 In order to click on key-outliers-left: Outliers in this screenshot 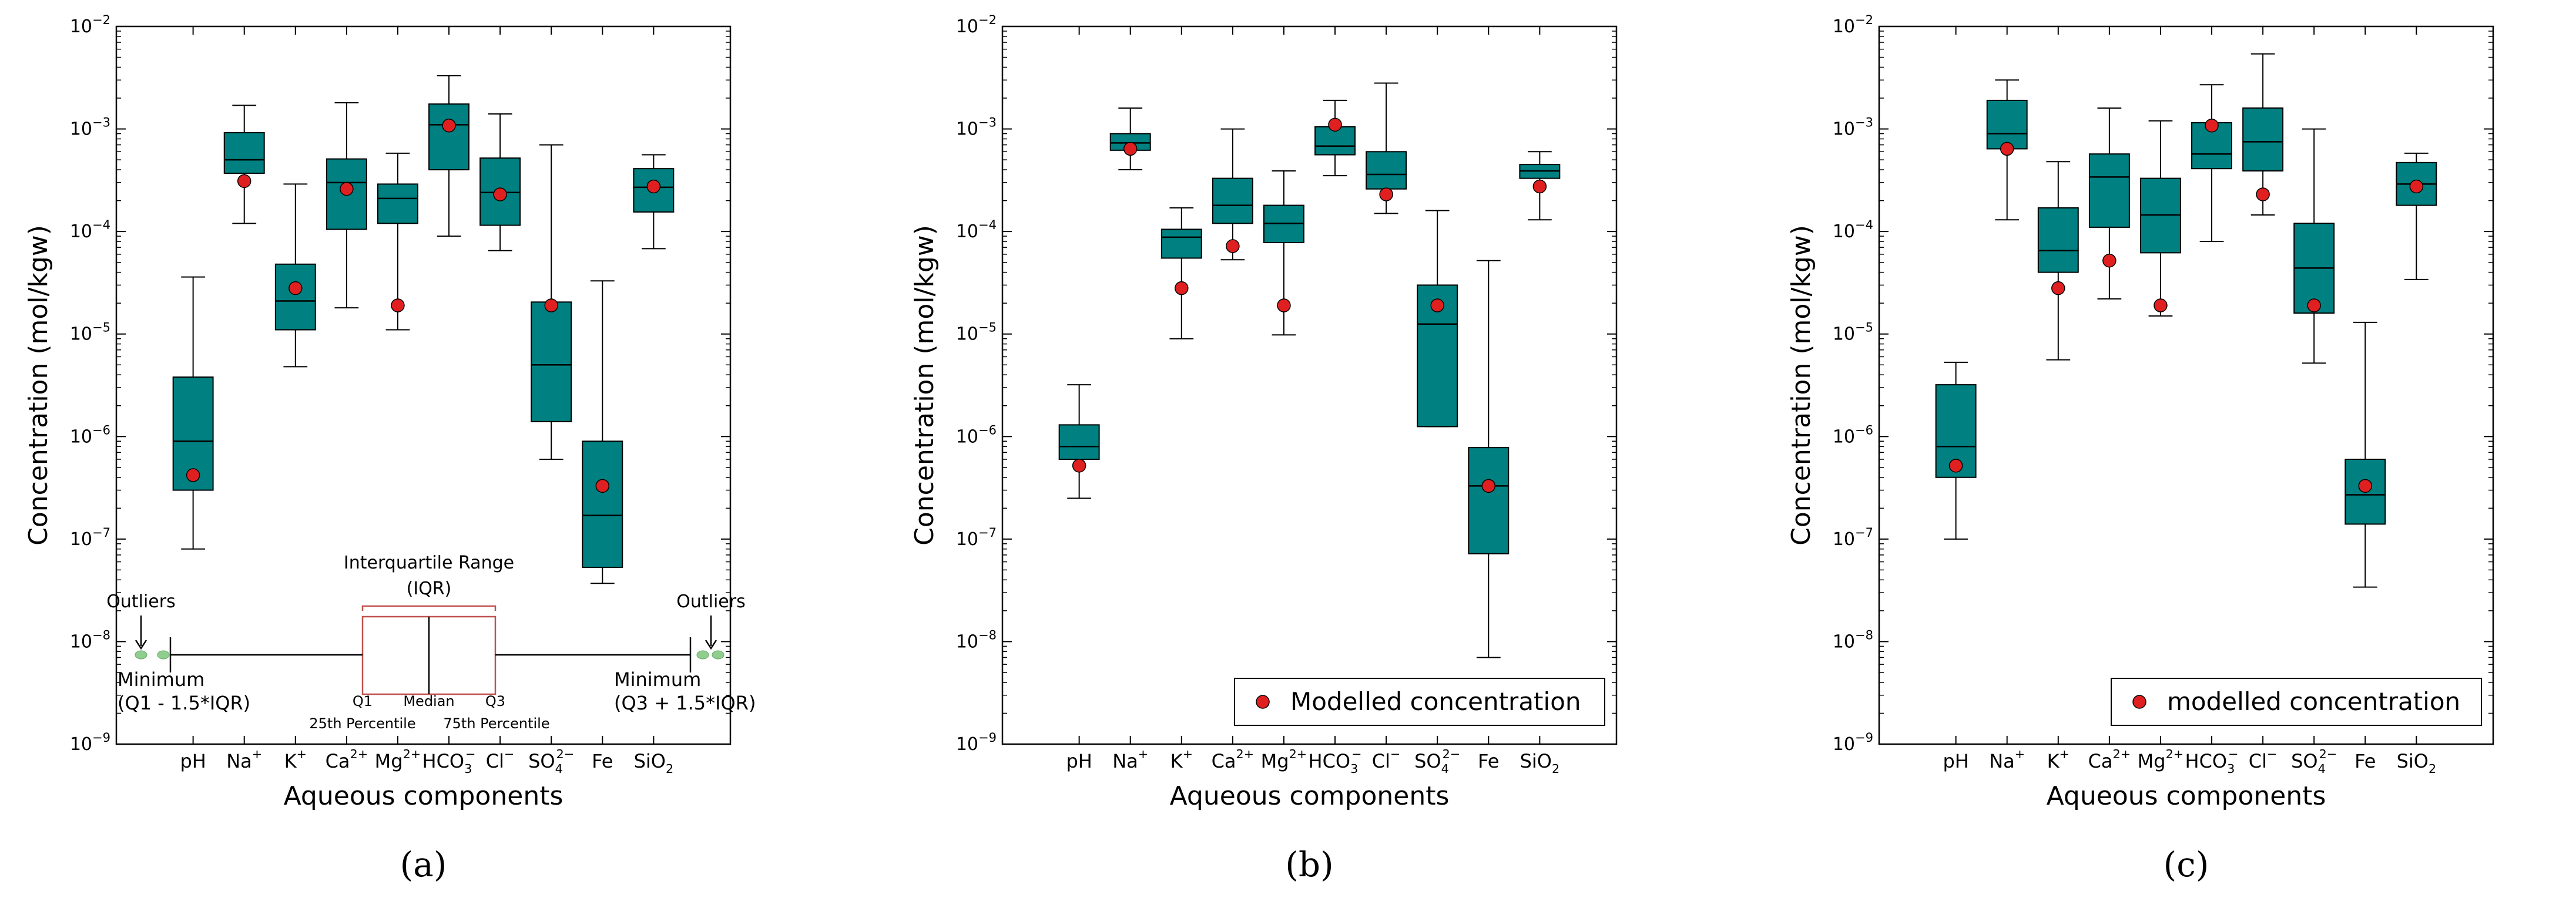, I will do `click(140, 602)`.